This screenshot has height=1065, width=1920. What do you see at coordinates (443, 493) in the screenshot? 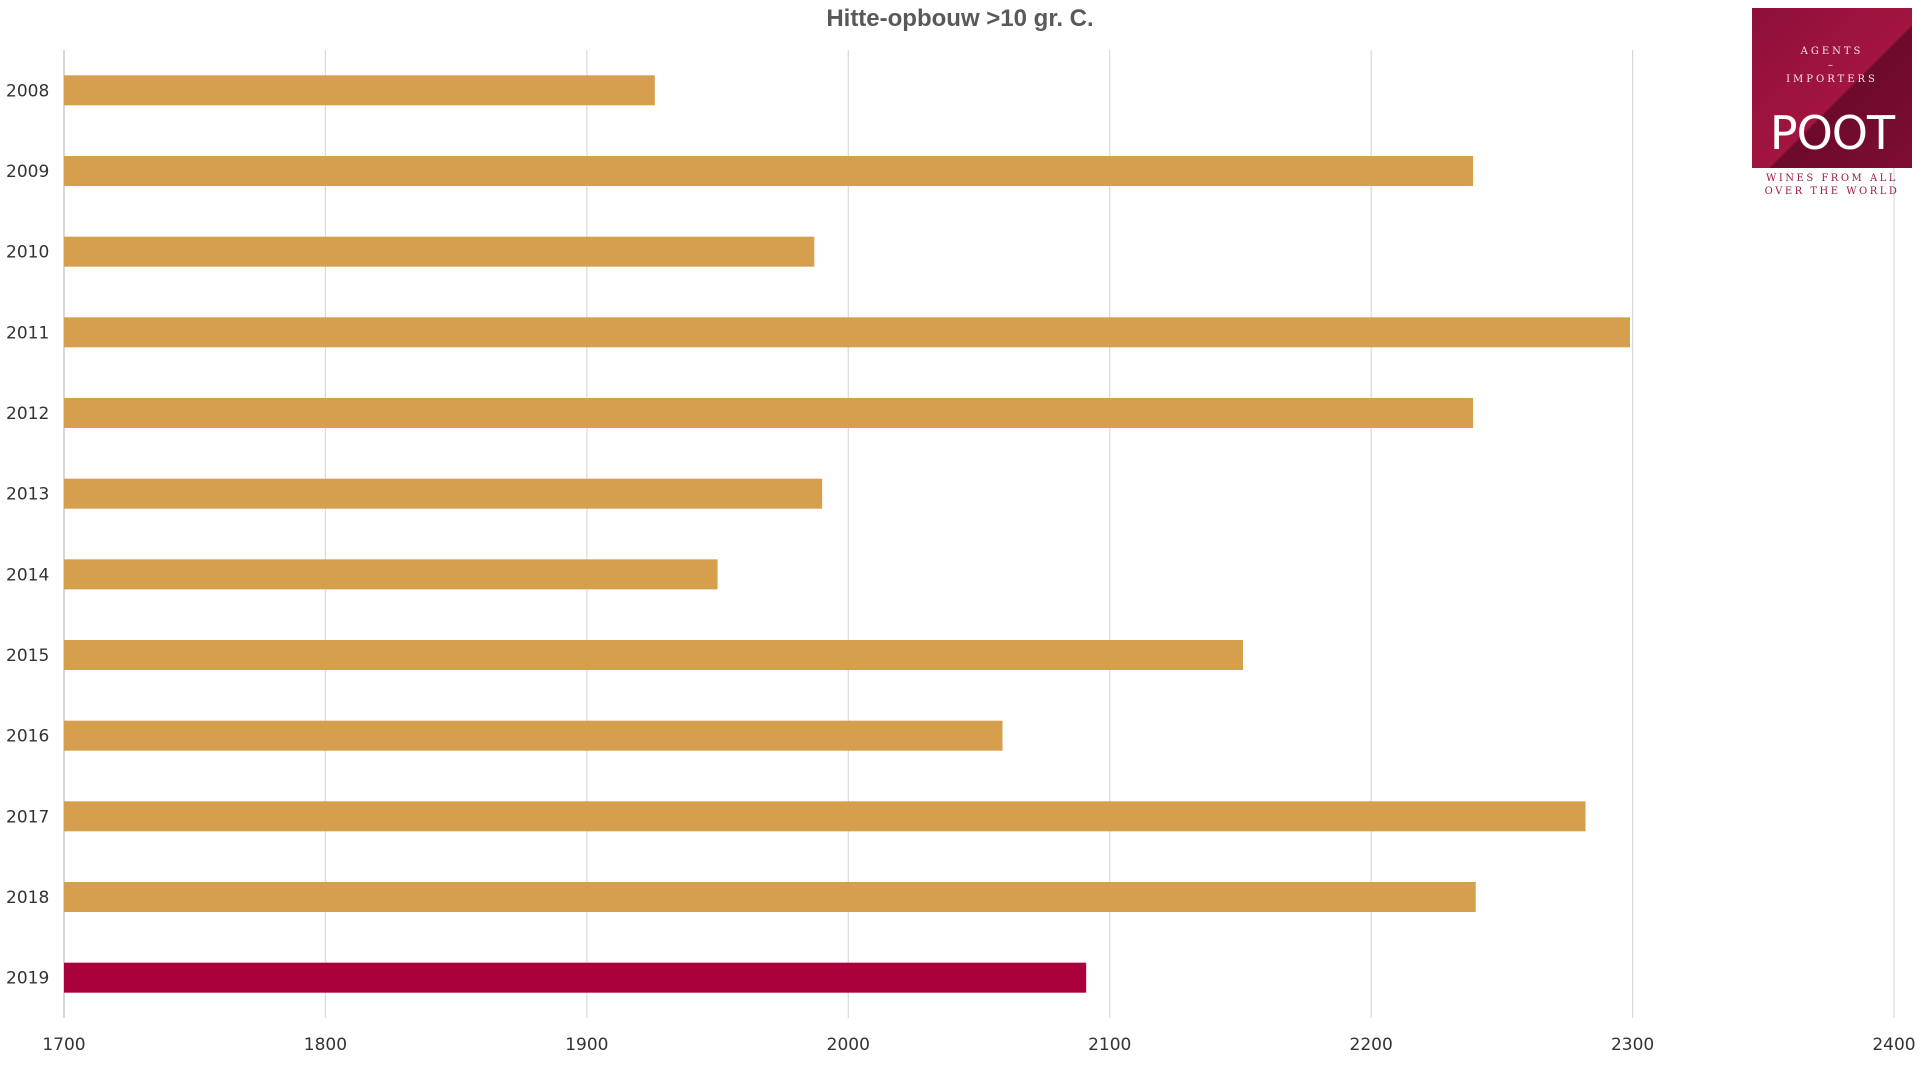
I see `bar-2013` at bounding box center [443, 493].